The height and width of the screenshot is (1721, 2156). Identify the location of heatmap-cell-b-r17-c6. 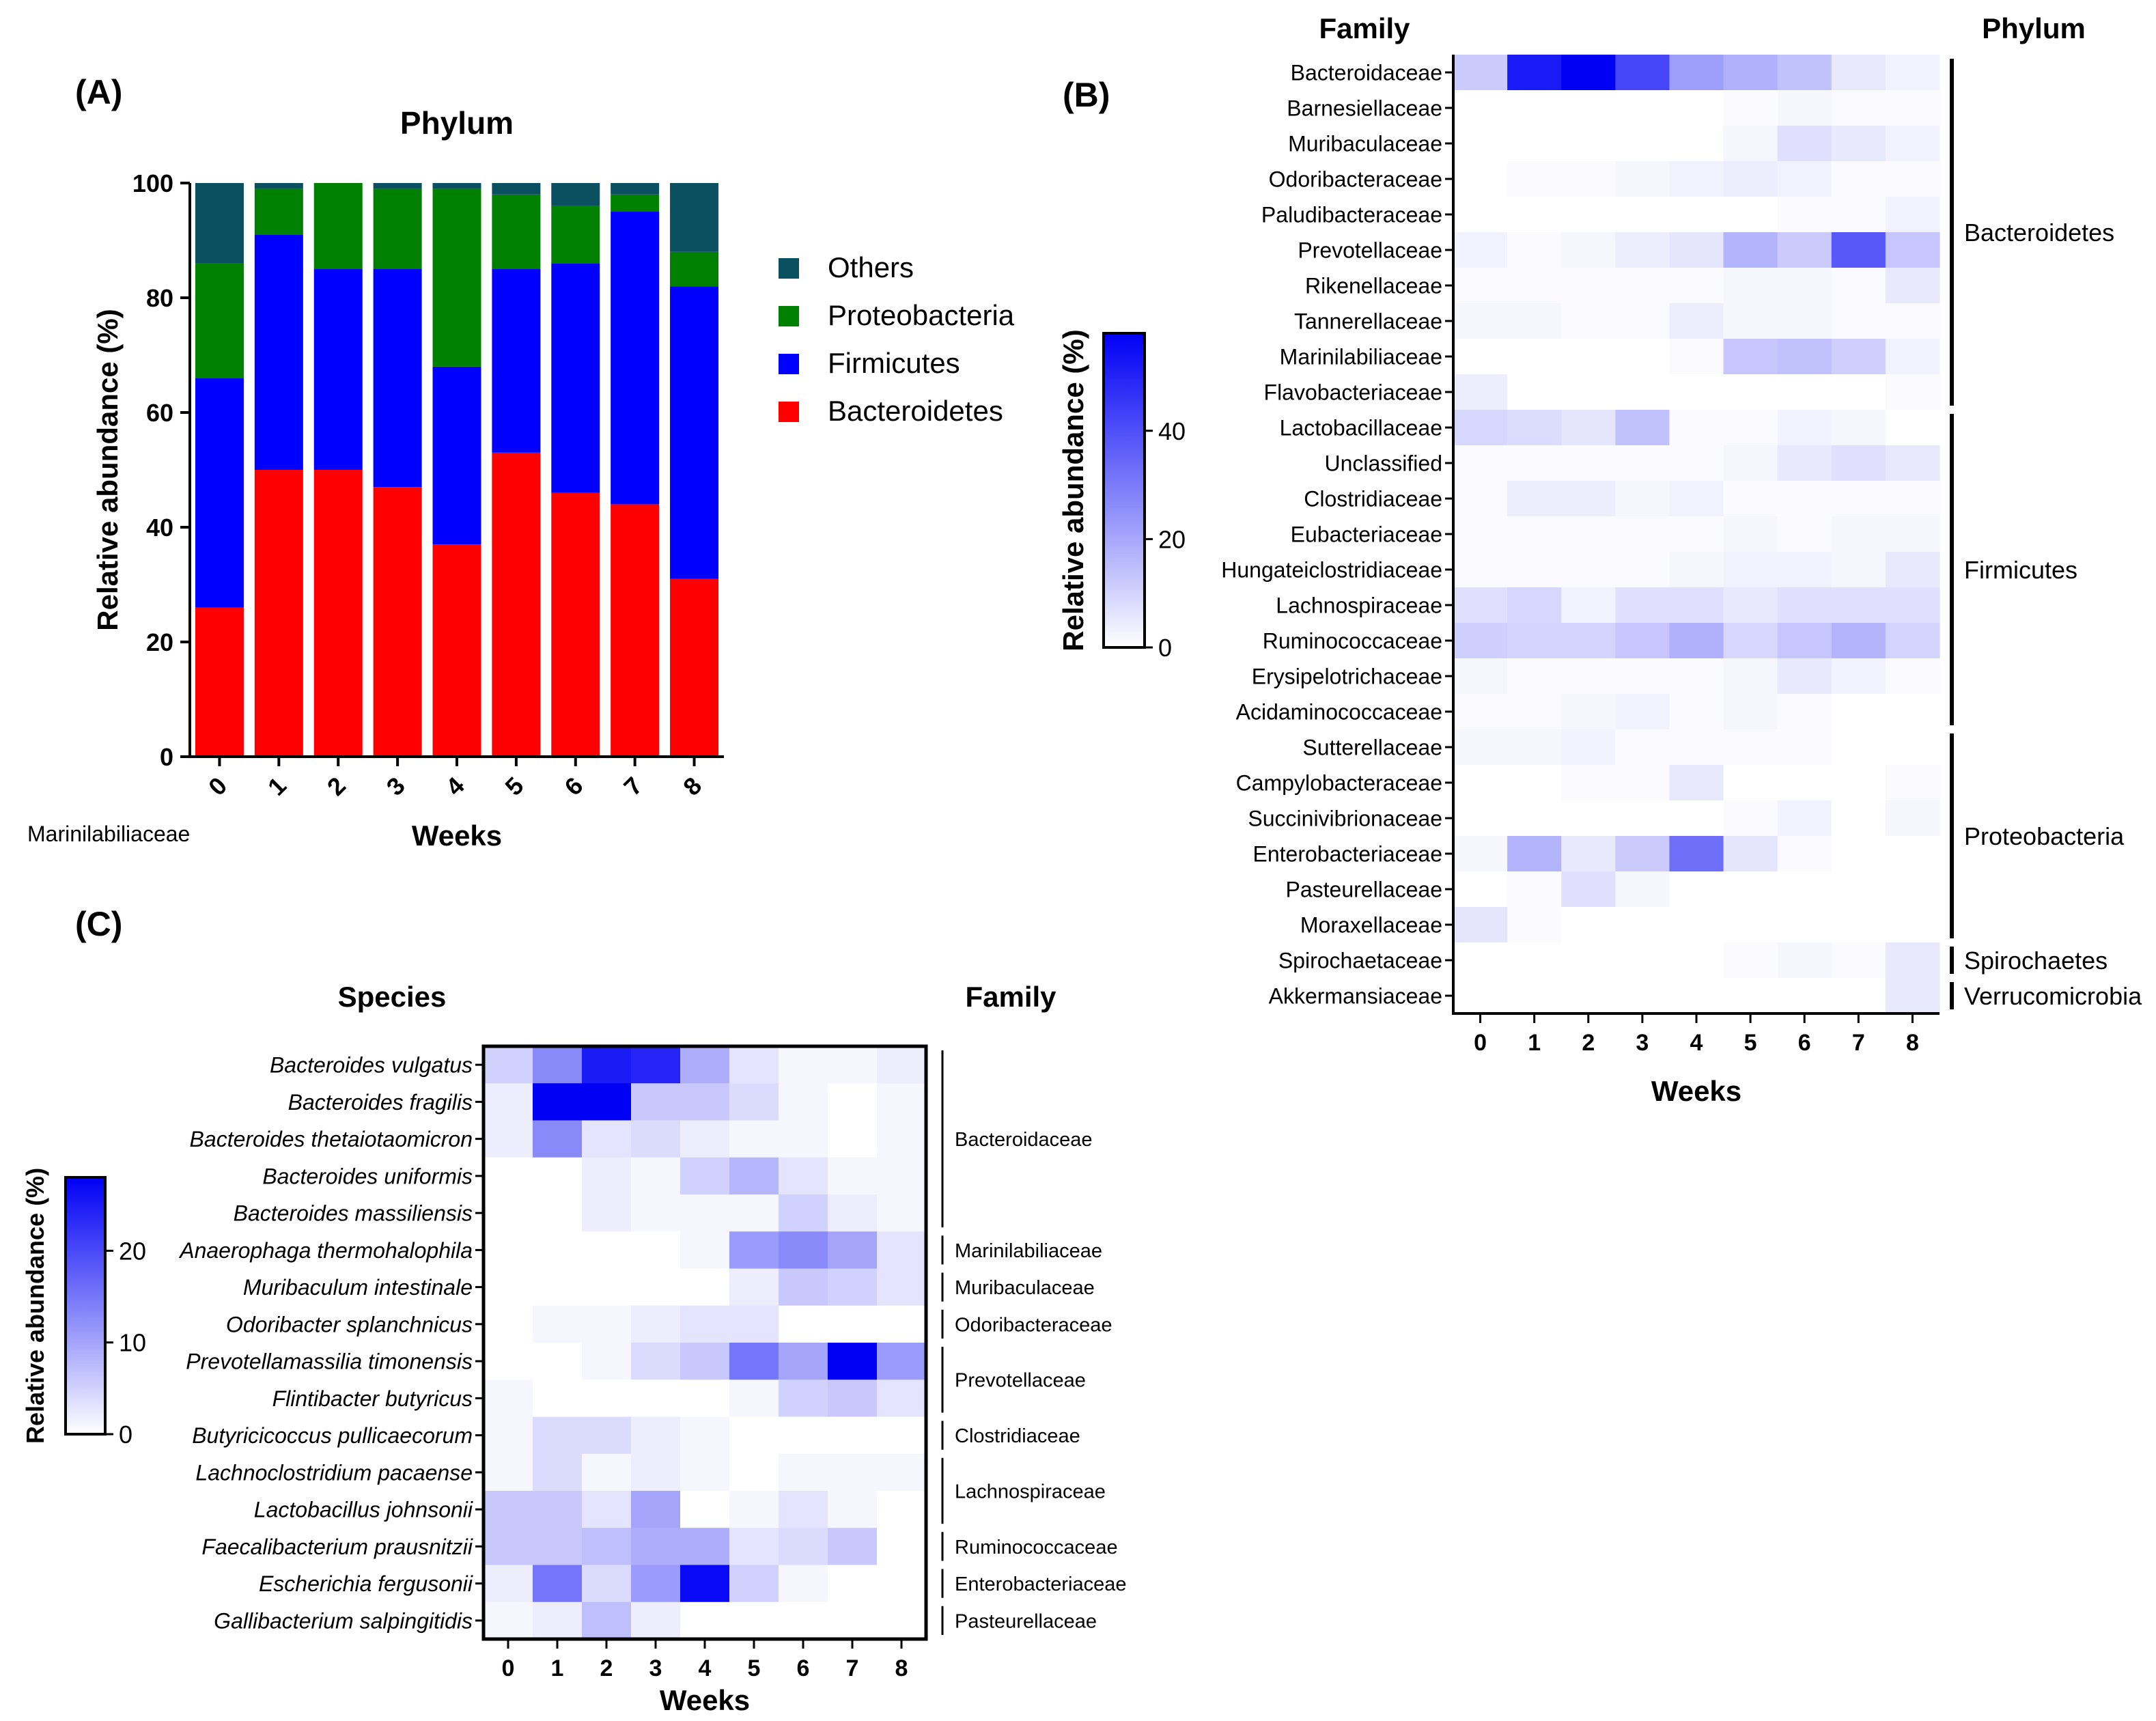
(1804, 676).